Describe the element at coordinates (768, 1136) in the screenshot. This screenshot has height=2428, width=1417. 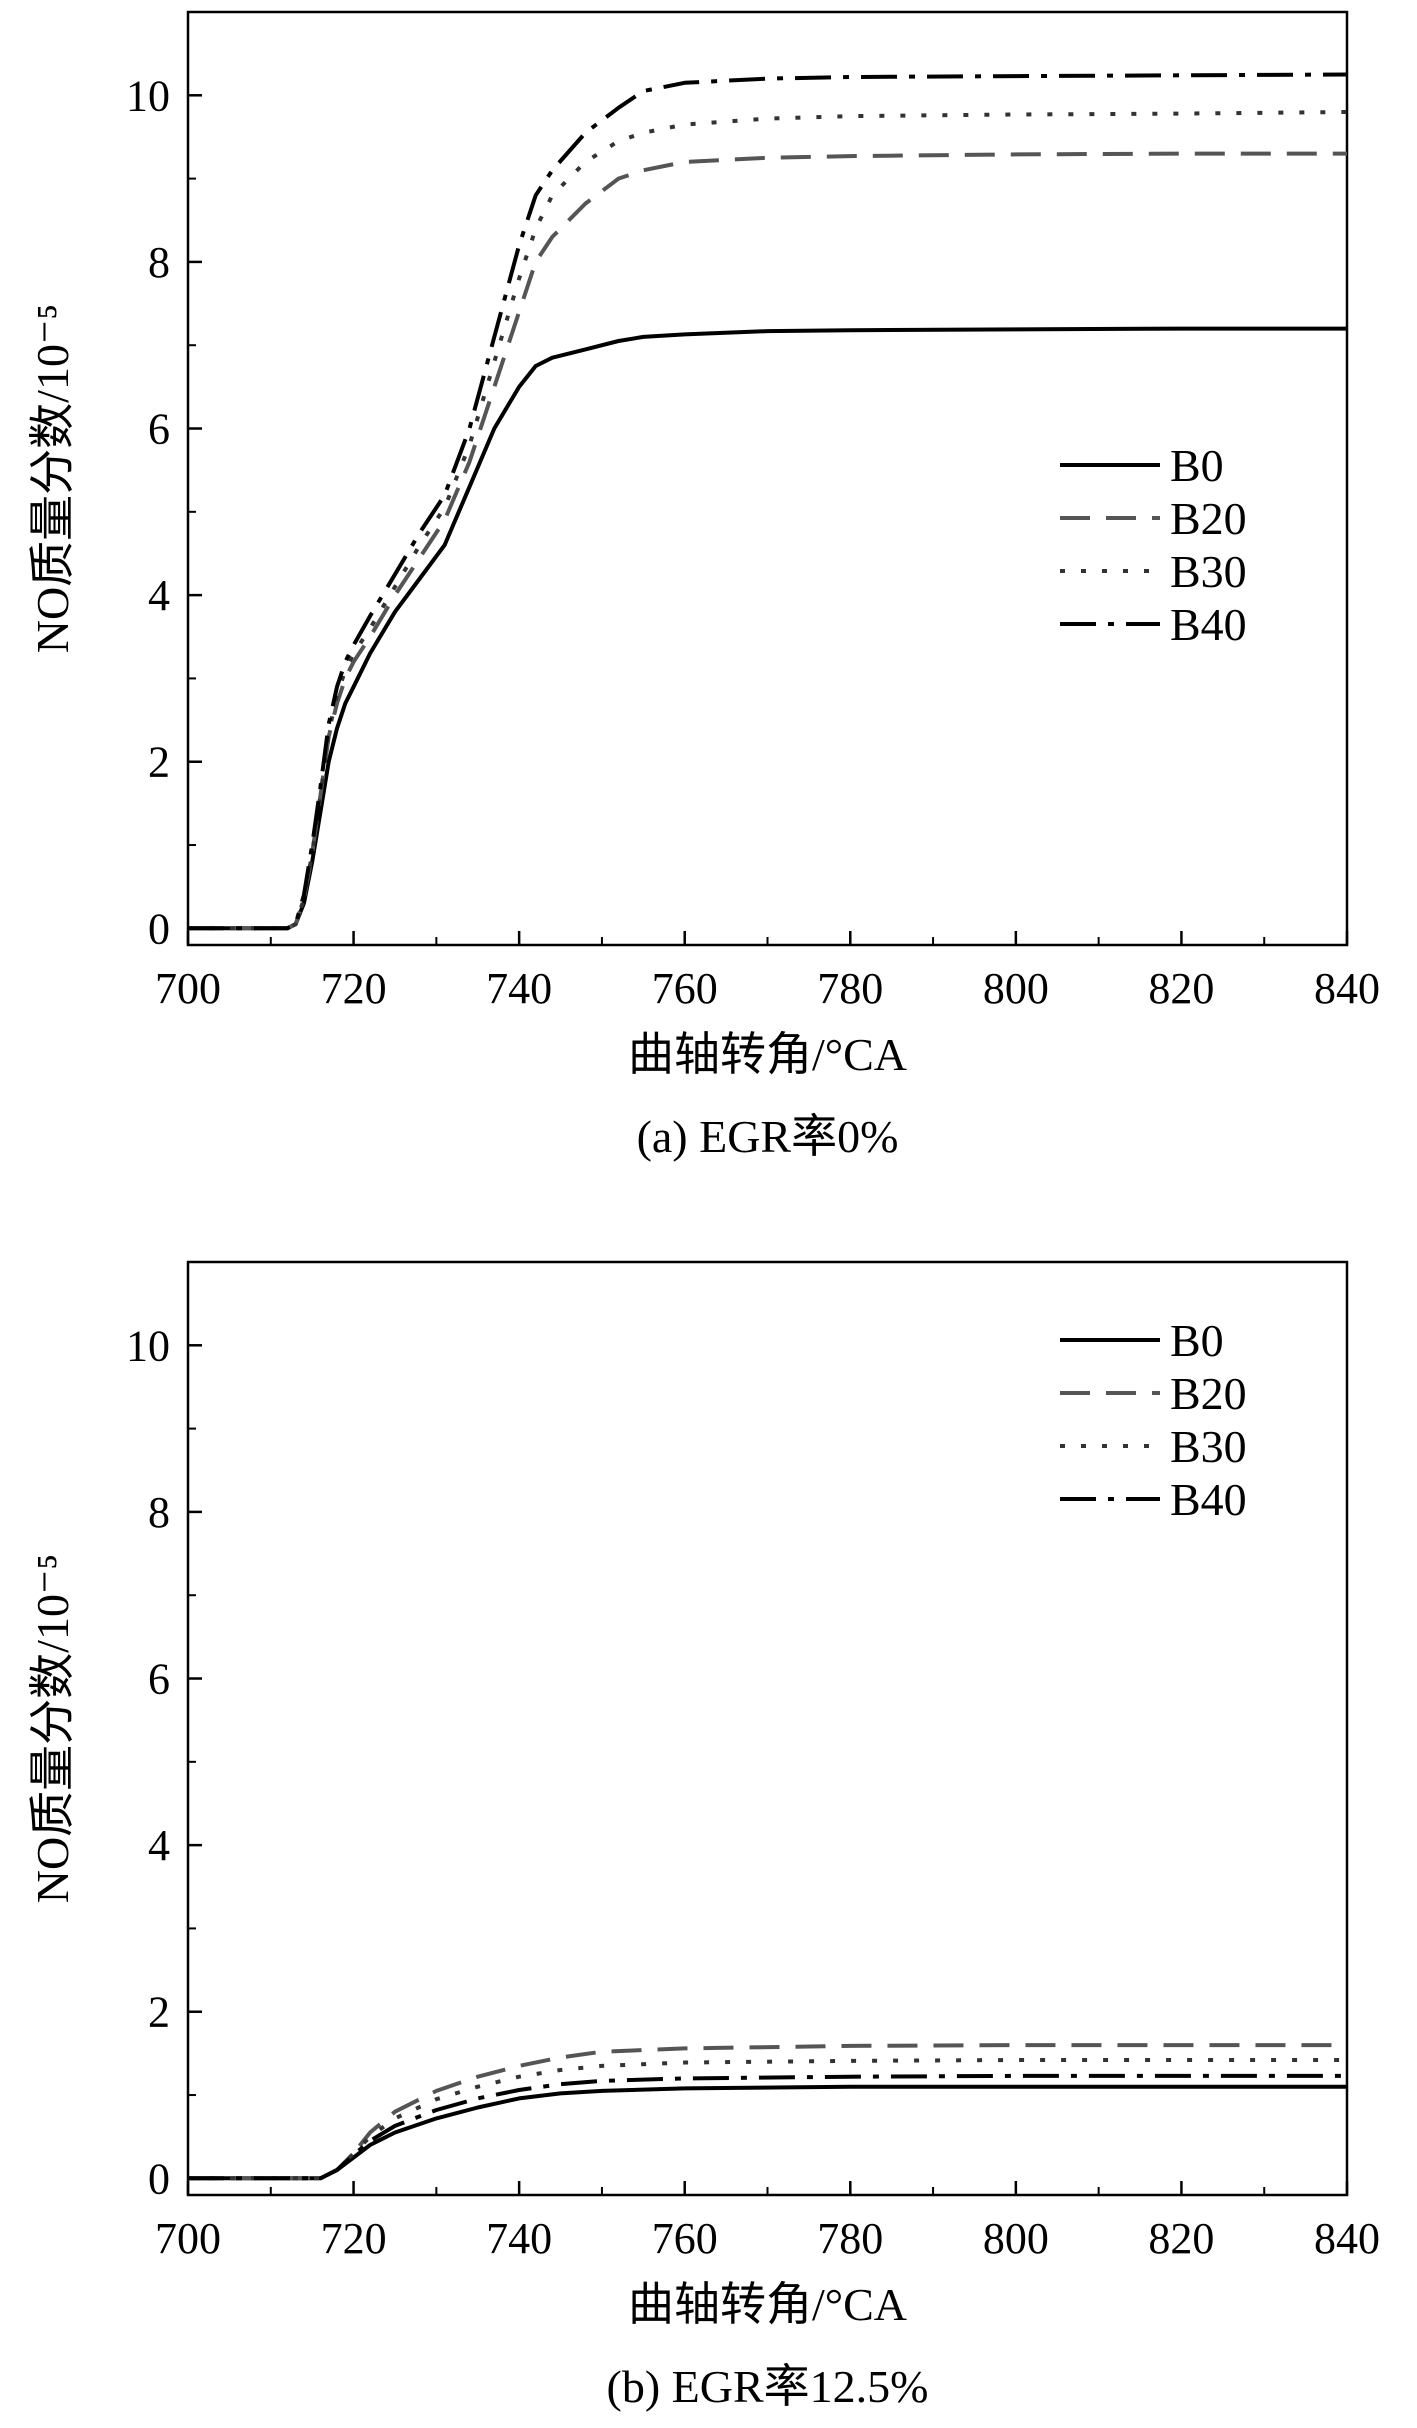
I see `figure-caption: (a) EGR率0%` at that location.